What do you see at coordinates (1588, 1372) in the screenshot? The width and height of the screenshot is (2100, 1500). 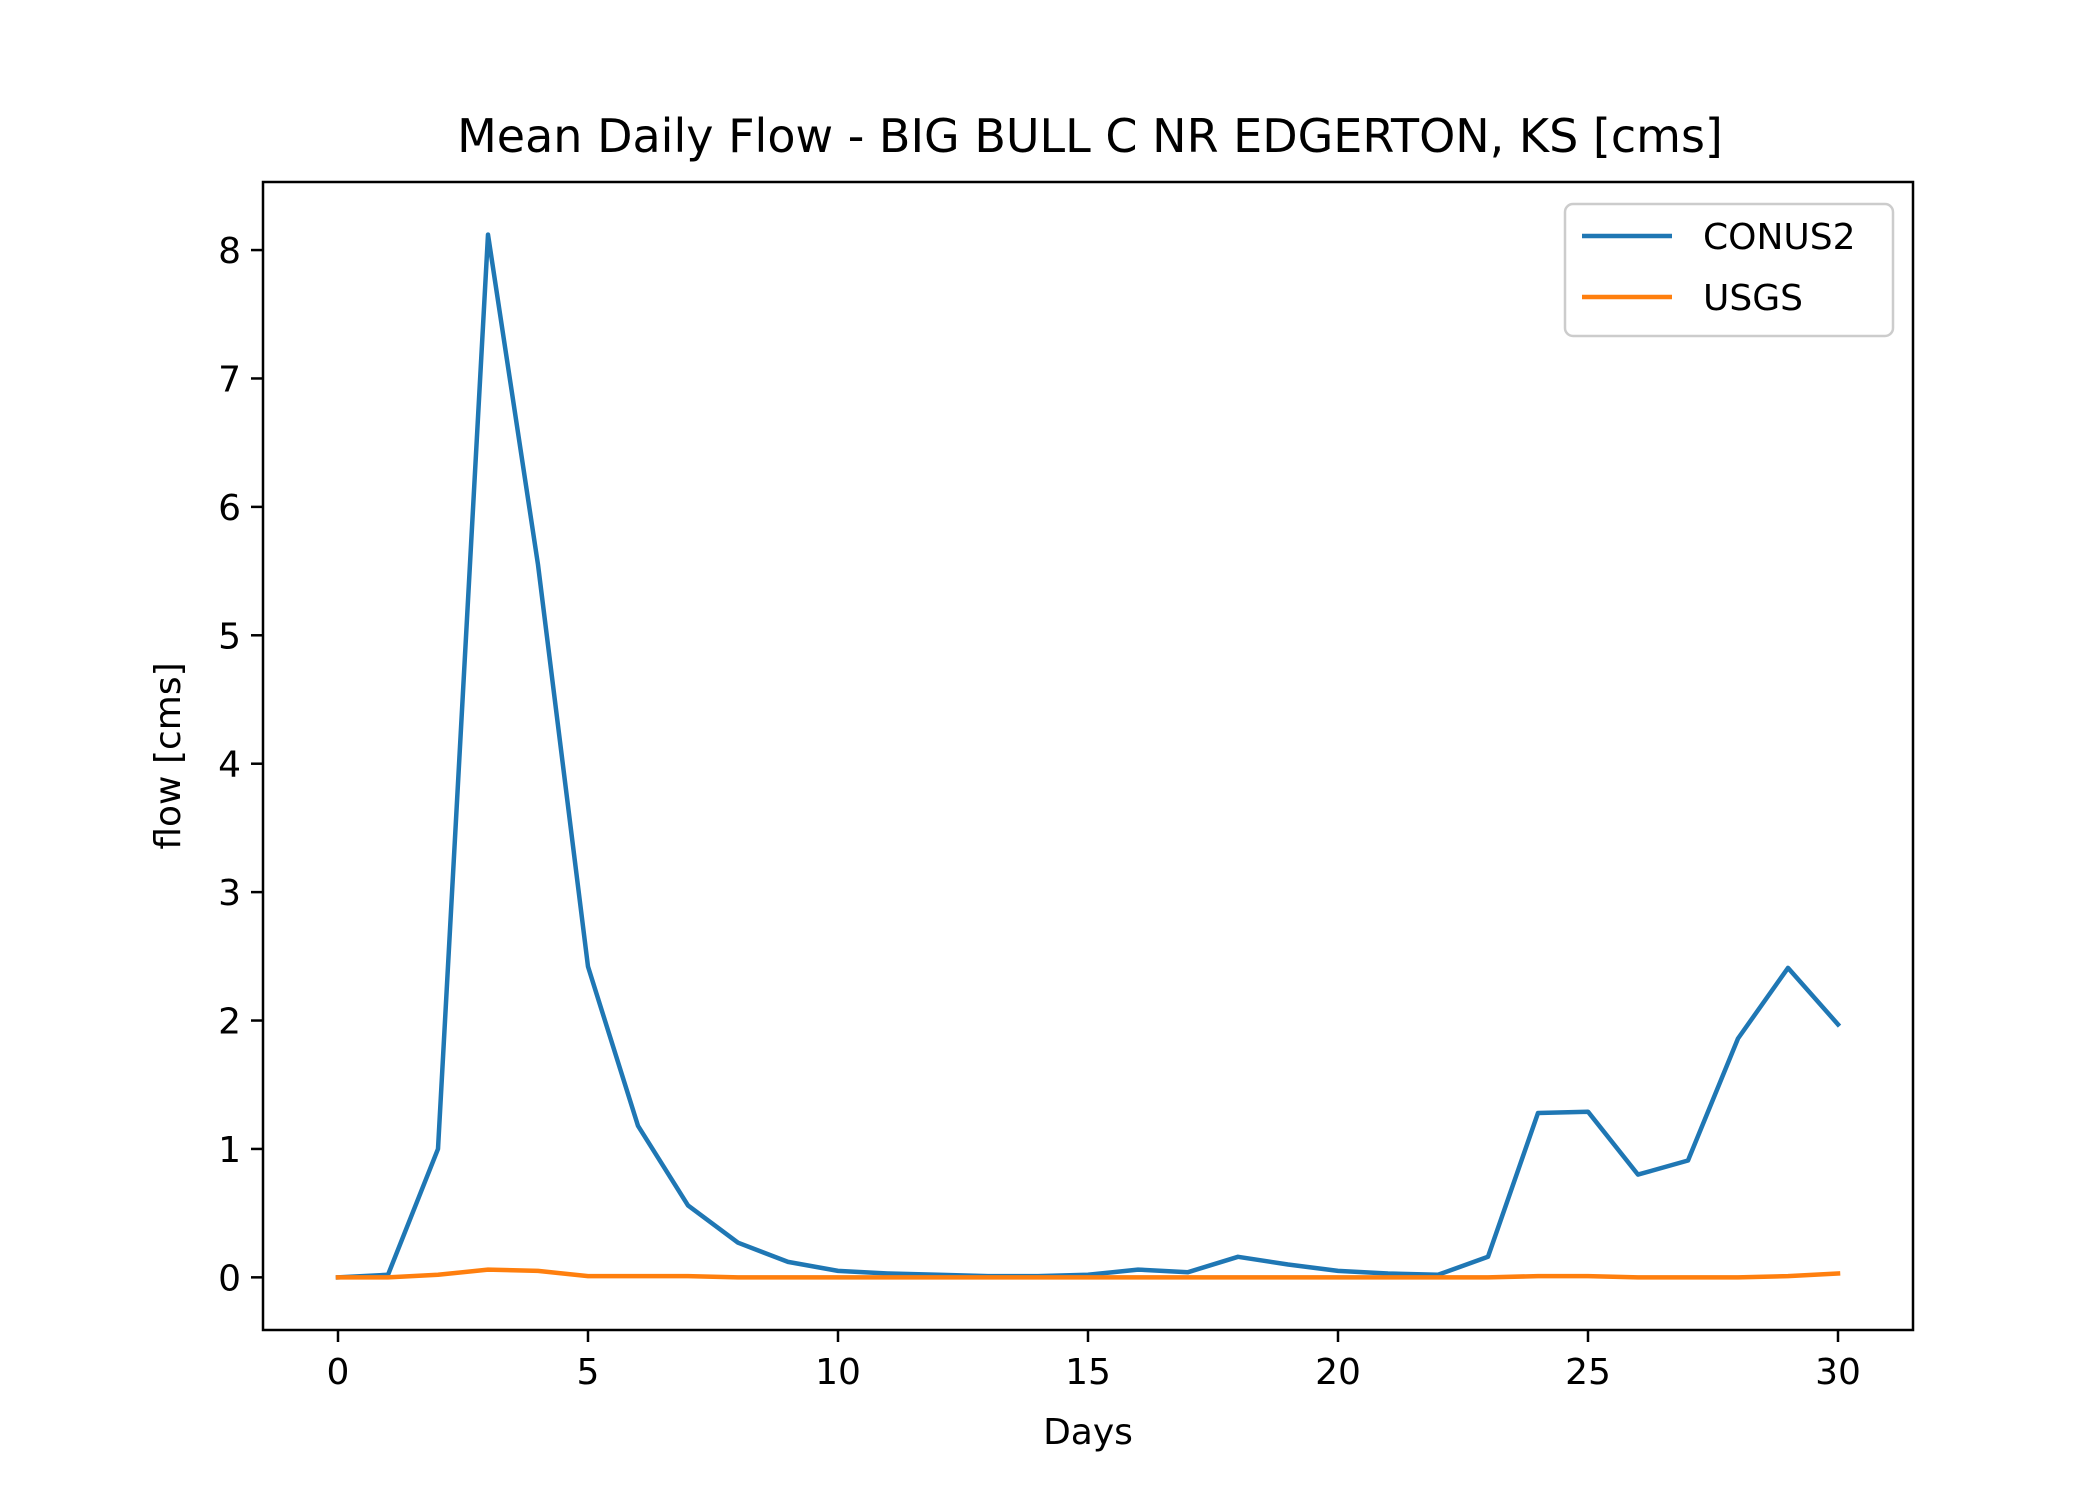 I see `x-tick-label: 25` at bounding box center [1588, 1372].